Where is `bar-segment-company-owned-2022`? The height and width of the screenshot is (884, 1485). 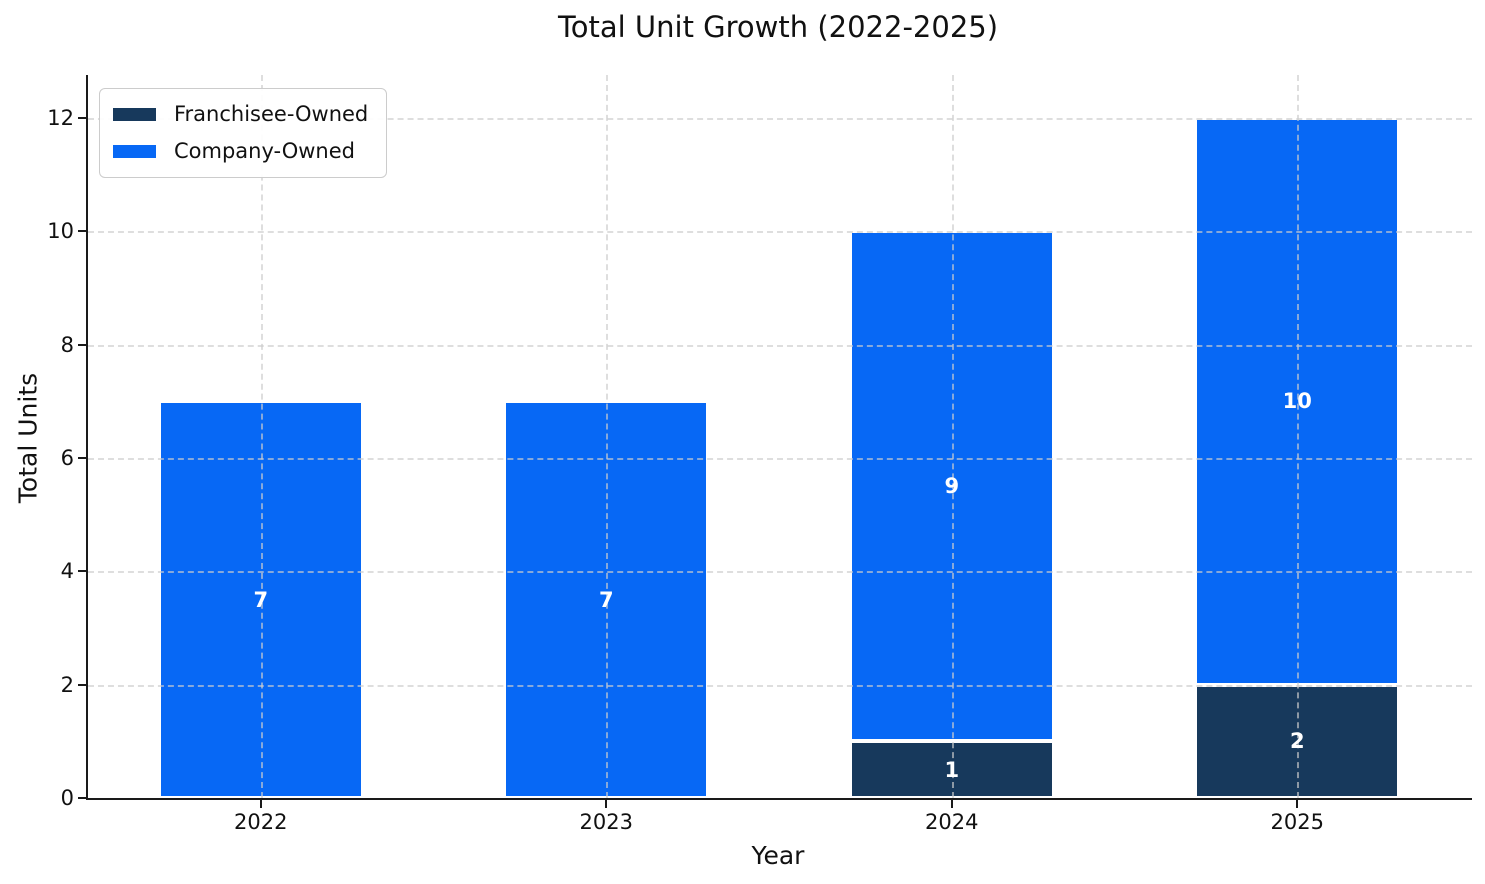
bar-segment-company-owned-2022 is located at coordinates (260, 599).